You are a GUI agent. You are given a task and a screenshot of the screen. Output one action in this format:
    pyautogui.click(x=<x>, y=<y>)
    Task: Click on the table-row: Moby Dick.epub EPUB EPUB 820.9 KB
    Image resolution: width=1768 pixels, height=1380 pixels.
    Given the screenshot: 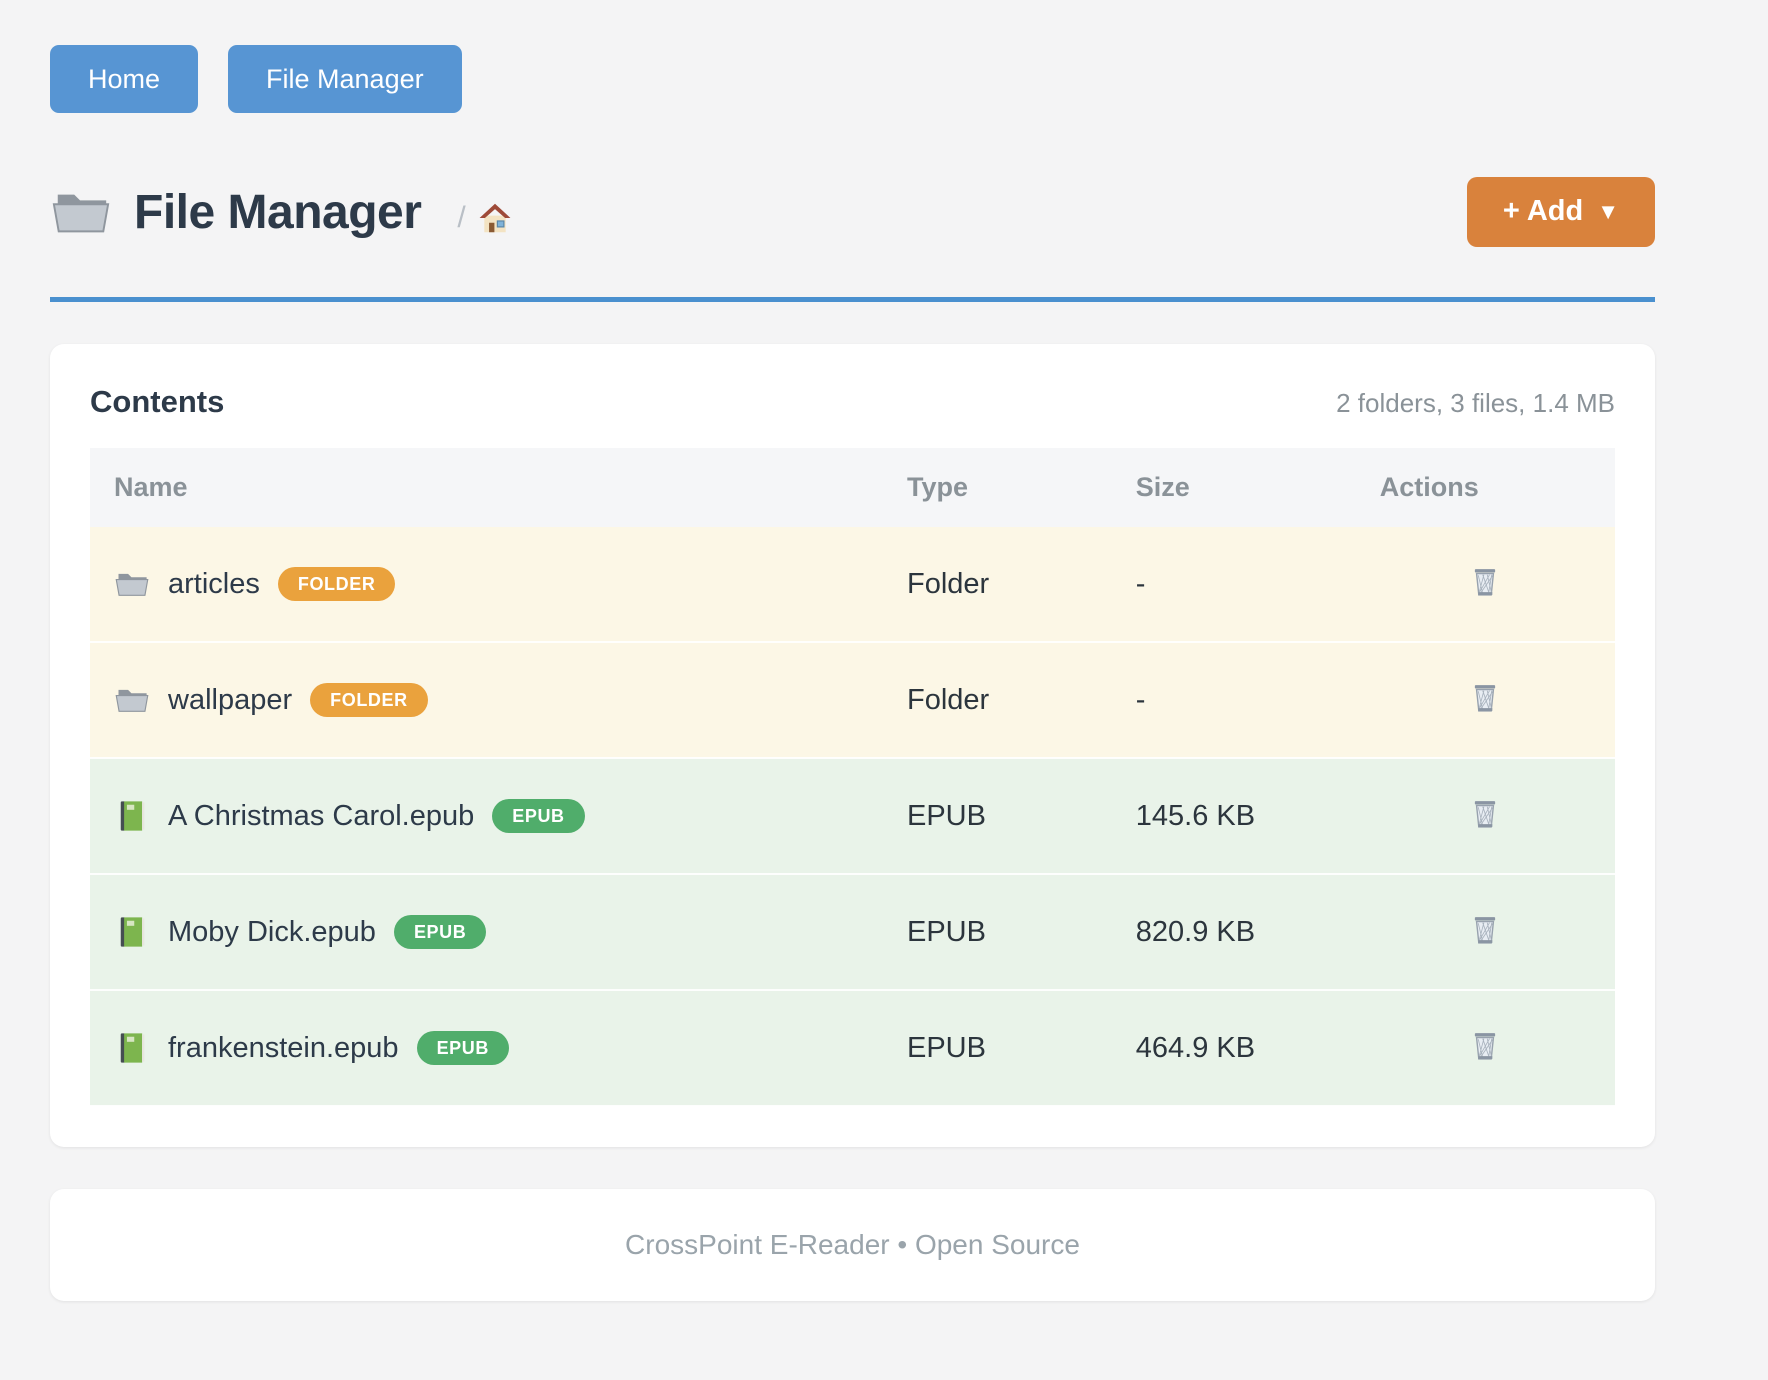 What is the action you would take?
    pyautogui.click(x=852, y=933)
    